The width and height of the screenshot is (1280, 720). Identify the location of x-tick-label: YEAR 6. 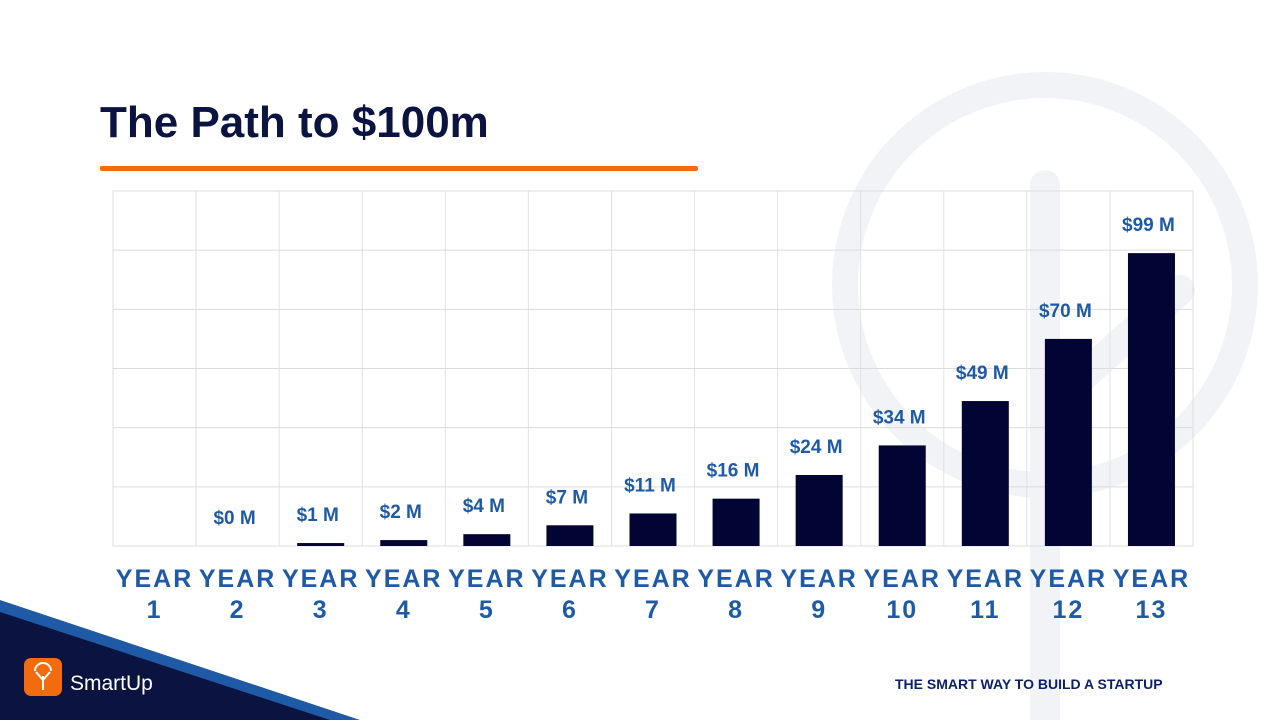
(570, 594).